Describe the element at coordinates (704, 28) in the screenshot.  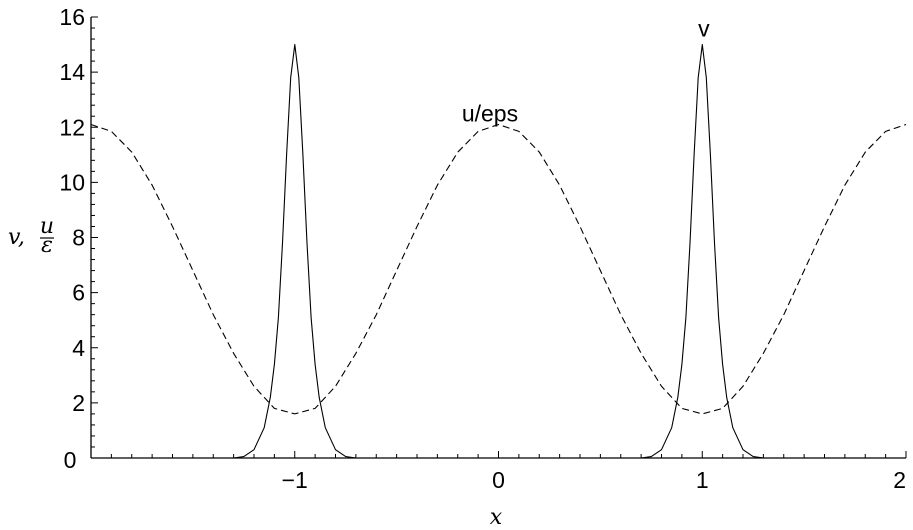
I see `annotation-label: v` at that location.